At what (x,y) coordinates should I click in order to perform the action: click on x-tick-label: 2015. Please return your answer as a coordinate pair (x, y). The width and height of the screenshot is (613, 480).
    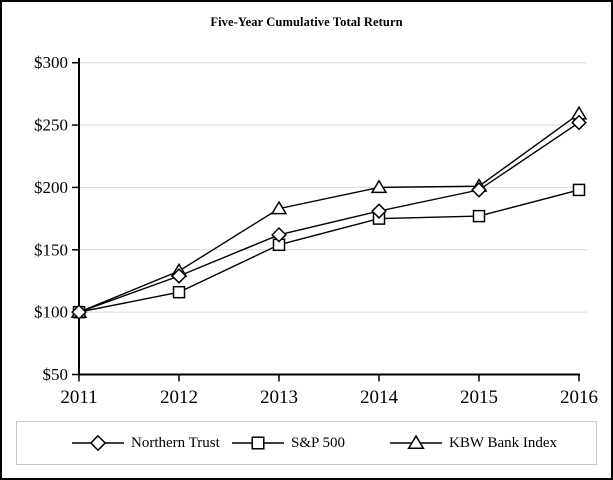
    Looking at the image, I should click on (479, 397).